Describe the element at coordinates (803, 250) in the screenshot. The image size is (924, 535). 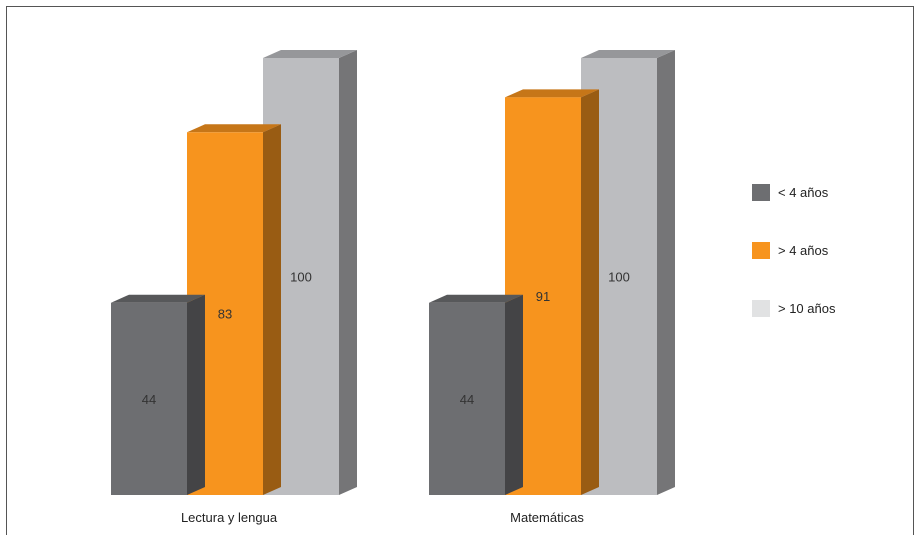
I see `legend-label-2: > 4 años` at that location.